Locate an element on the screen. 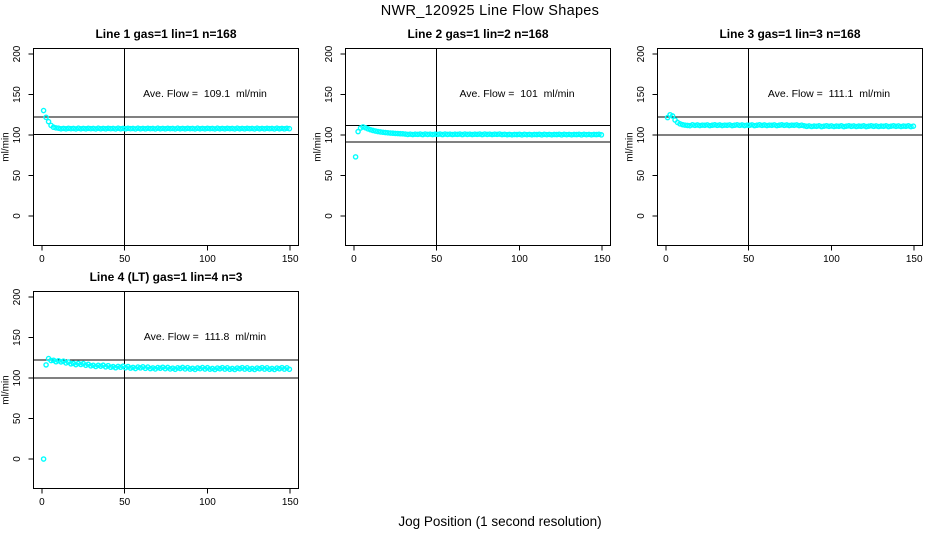 The height and width of the screenshot is (540, 936). x-tick-label: 100 is located at coordinates (831, 259).